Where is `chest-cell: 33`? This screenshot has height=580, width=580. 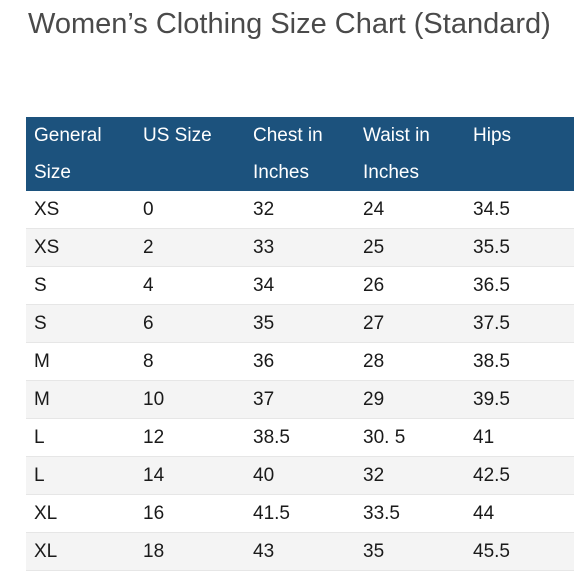
chest-cell: 33 is located at coordinates (300, 247).